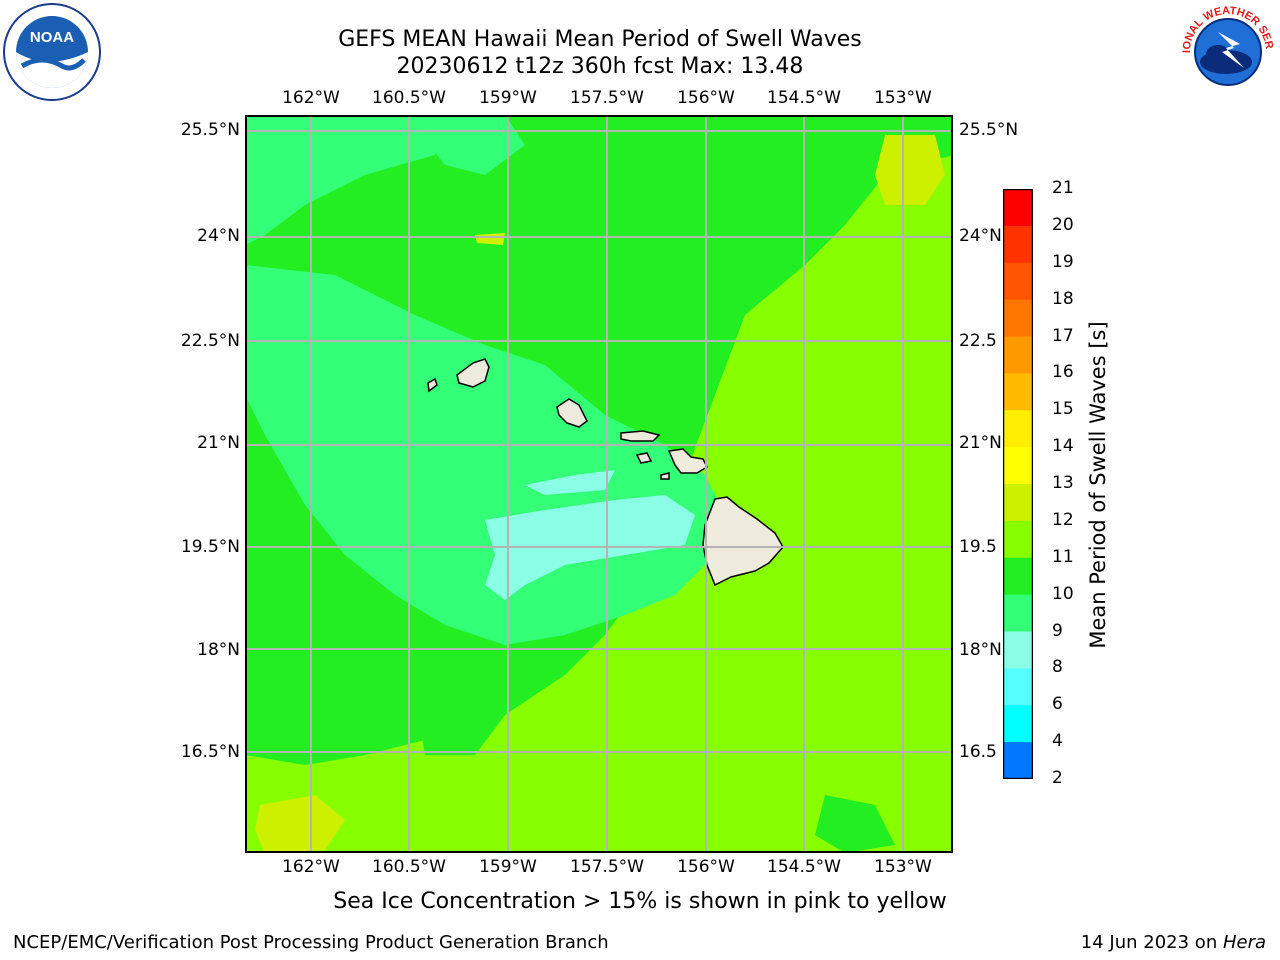 The width and height of the screenshot is (1280, 960). I want to click on island-kahoolawe, so click(665, 476).